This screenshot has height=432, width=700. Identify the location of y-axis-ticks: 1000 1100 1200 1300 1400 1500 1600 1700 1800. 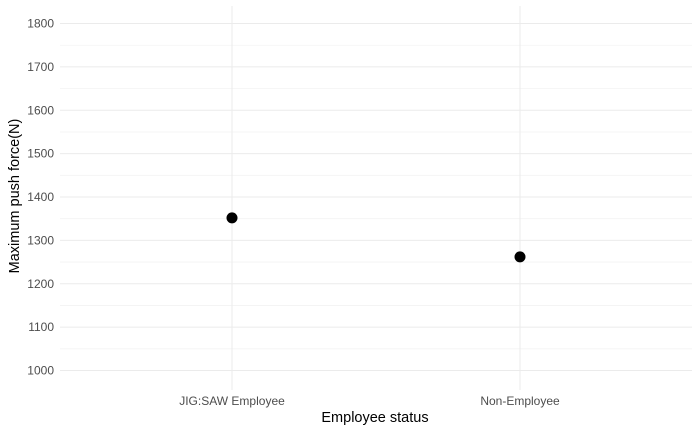
(40, 197).